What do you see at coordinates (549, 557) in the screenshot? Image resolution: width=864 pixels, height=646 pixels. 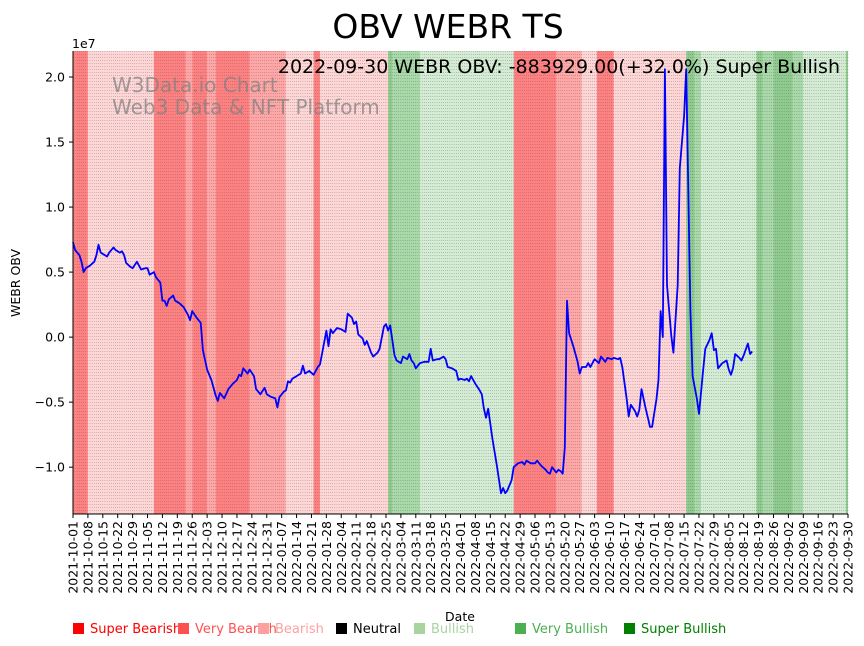 I see `x-tick-label-32: 2022-05-13` at bounding box center [549, 557].